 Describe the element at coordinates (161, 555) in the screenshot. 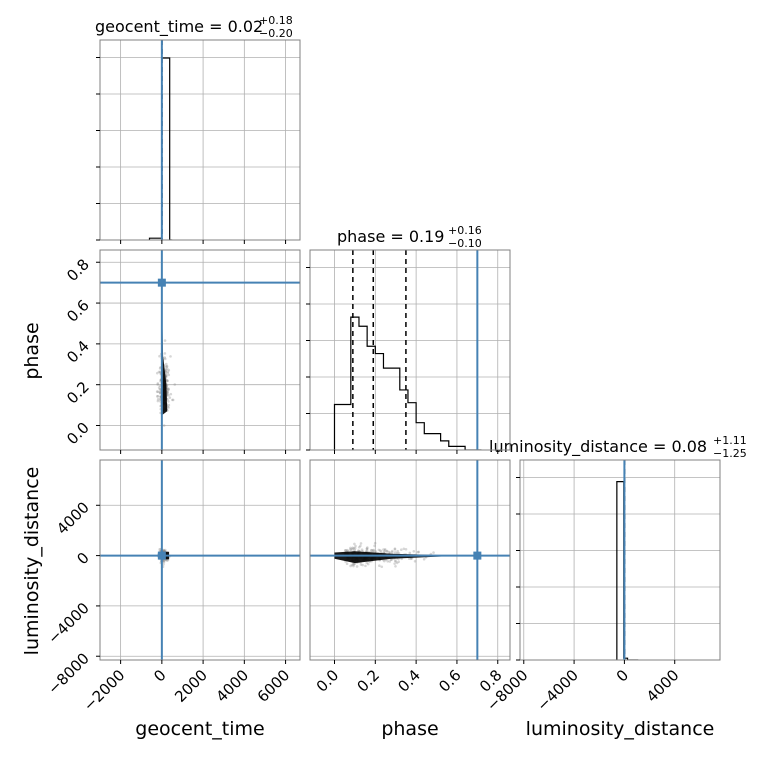

I see `truth-marker` at that location.